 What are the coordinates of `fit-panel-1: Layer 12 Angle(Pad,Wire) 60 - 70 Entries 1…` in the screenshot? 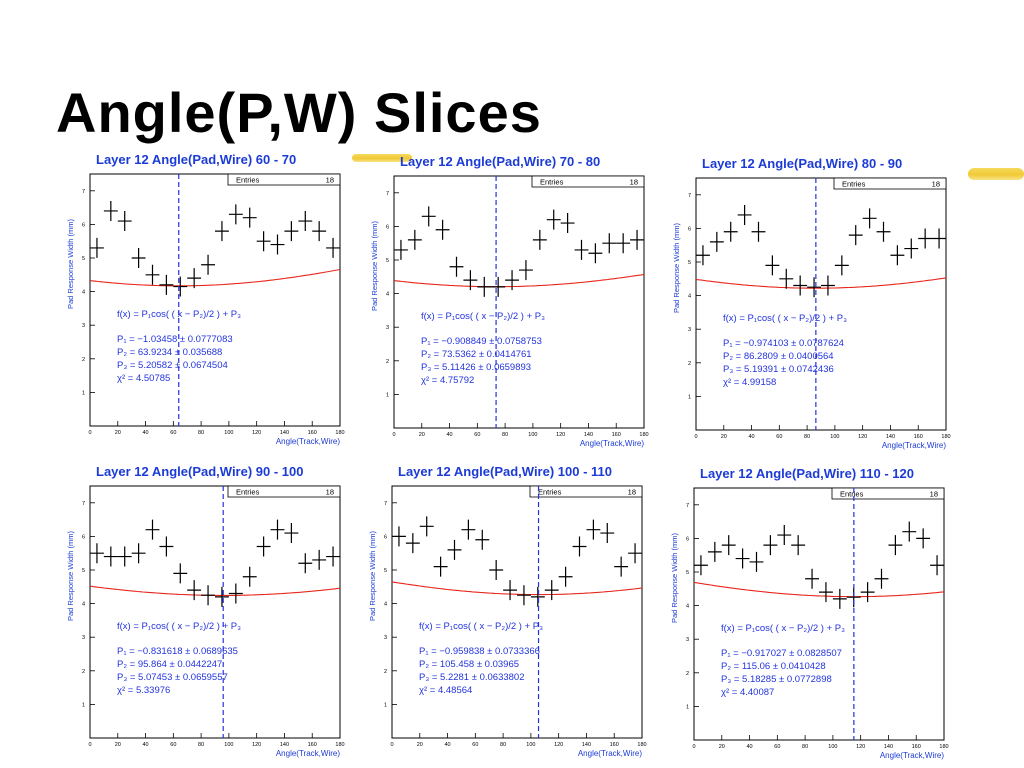 It's located at (207, 298).